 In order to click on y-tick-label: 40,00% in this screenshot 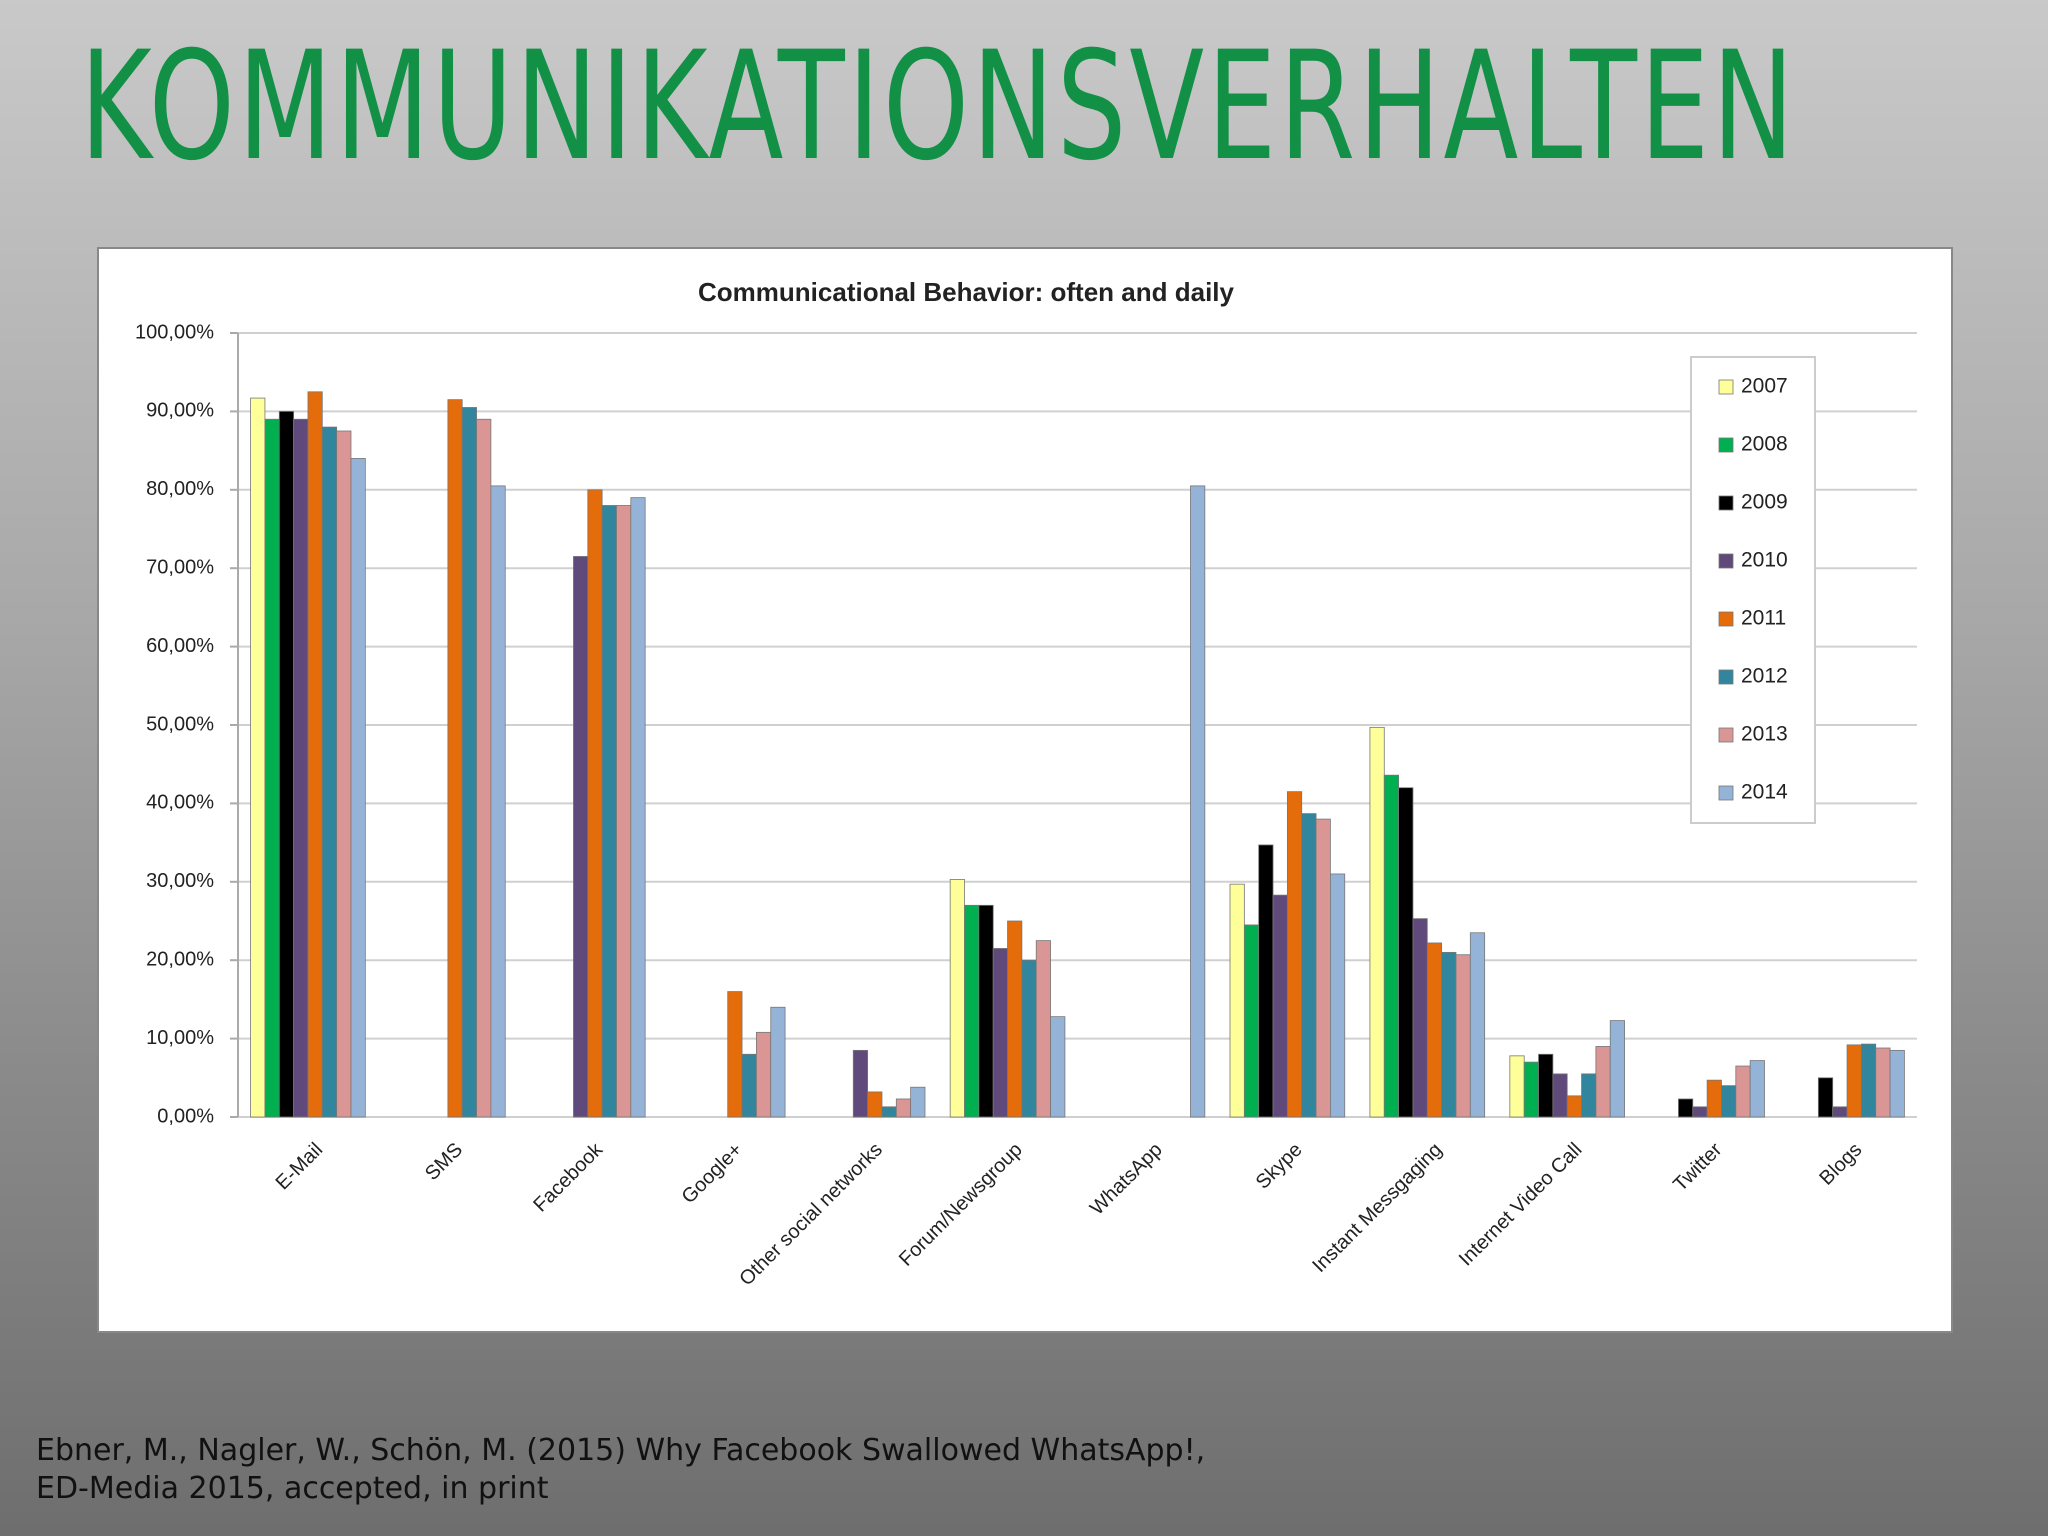, I will do `click(180, 803)`.